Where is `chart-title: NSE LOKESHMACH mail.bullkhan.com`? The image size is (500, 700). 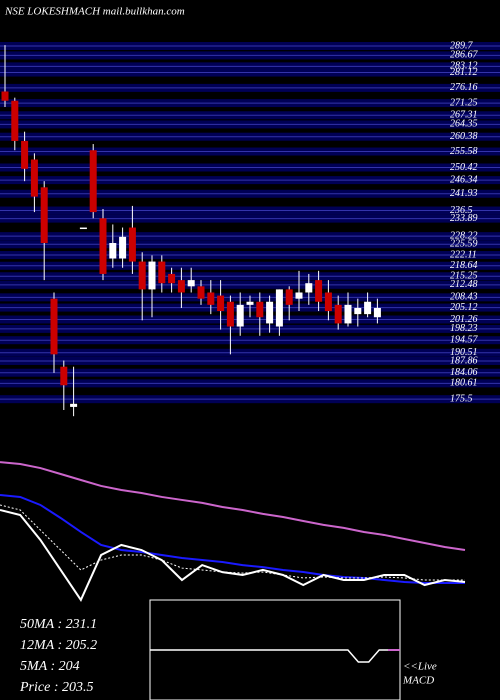
chart-title: NSE LOKESHMACH mail.bullkhan.com is located at coordinates (94, 12).